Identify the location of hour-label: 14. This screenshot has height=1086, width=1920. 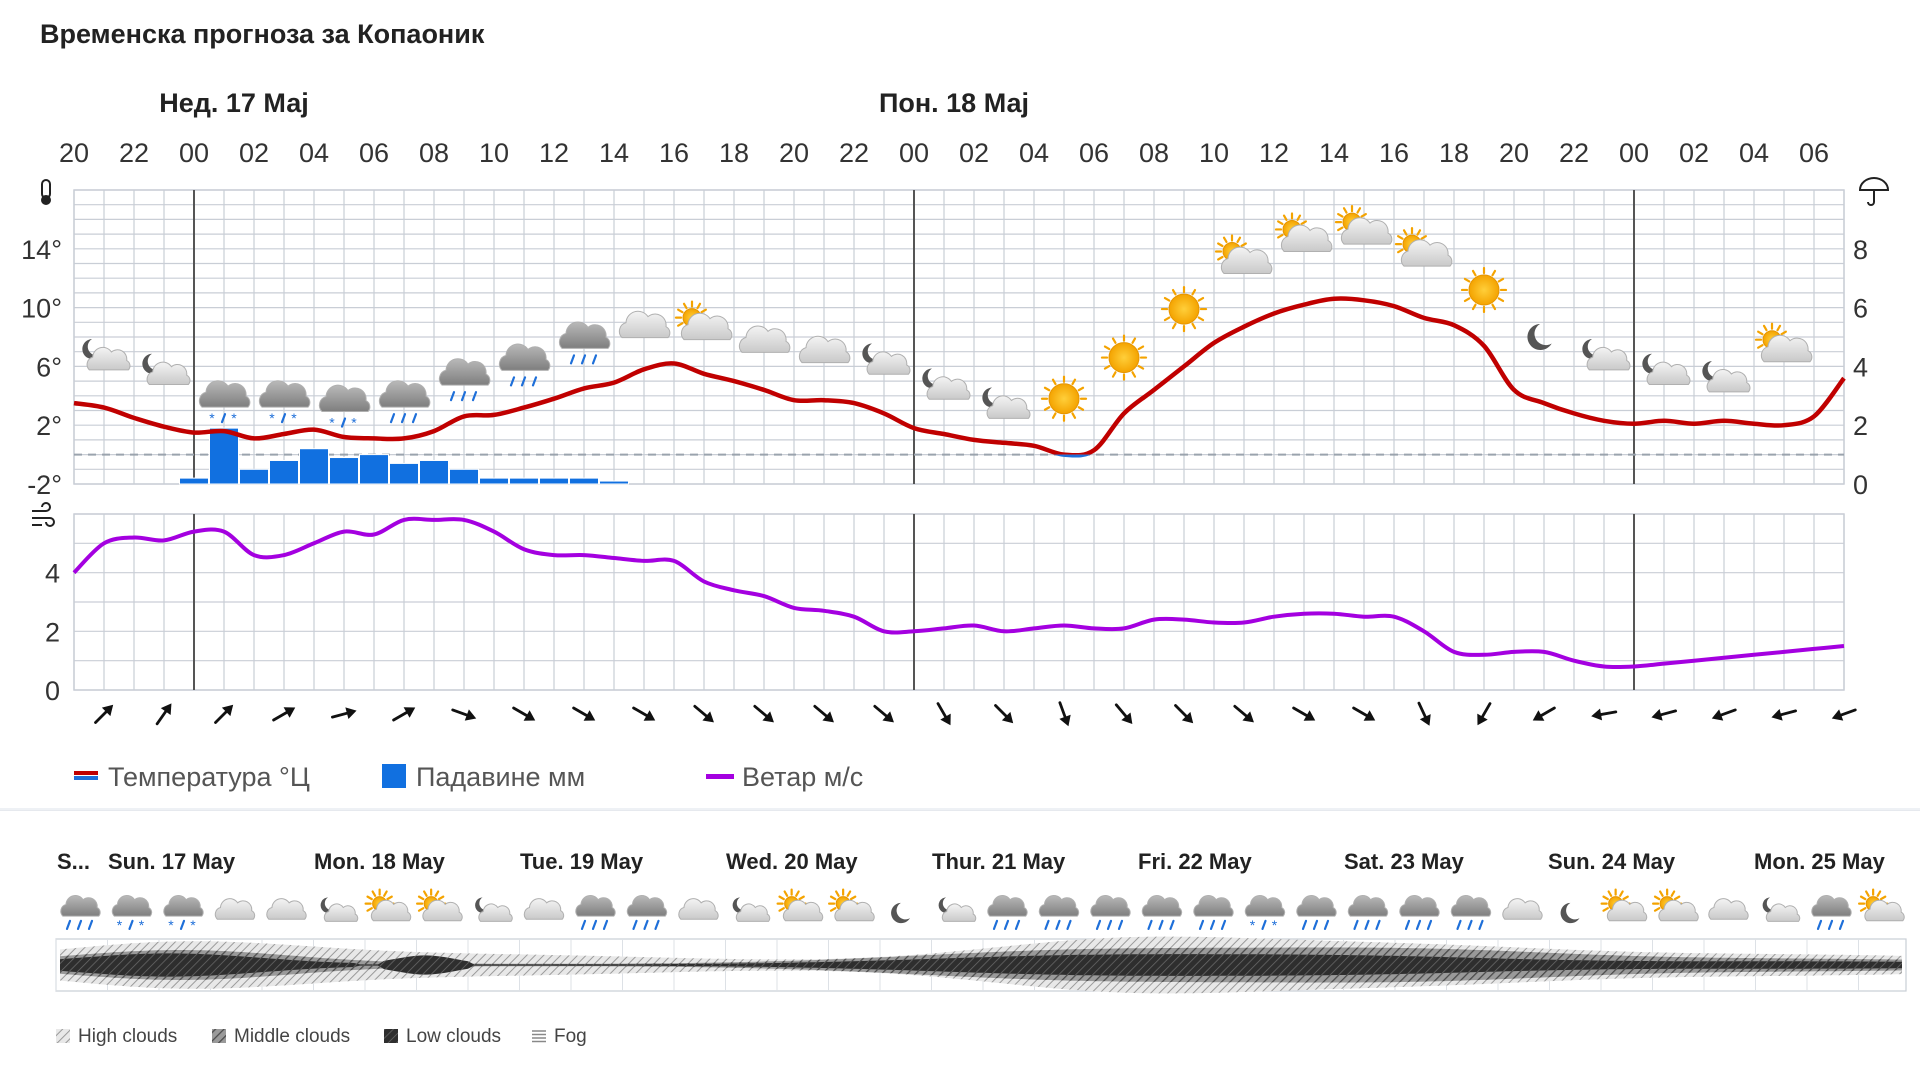
(614, 153).